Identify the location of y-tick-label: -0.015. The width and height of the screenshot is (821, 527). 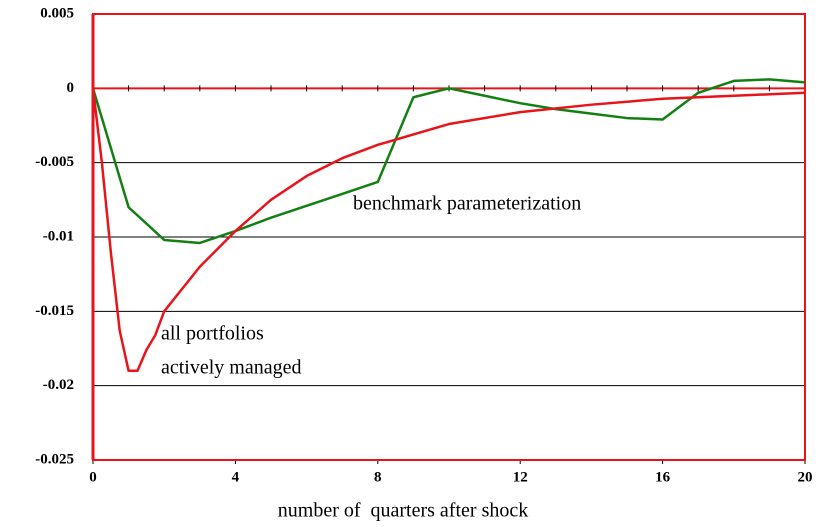
(54, 311).